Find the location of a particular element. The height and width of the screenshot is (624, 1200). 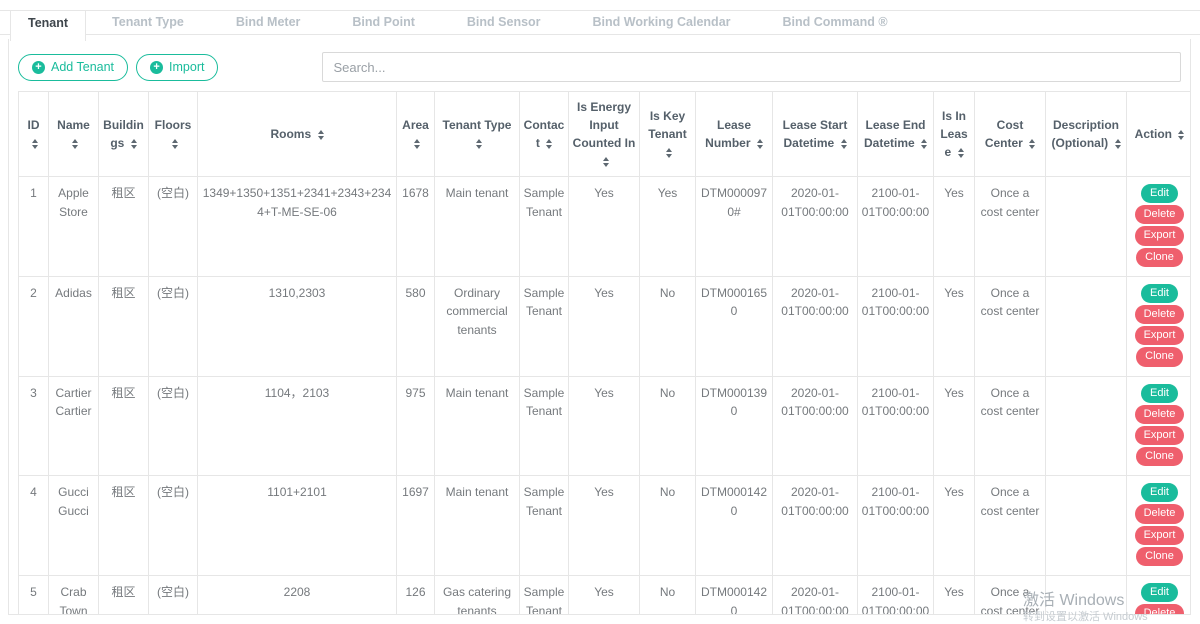

column-label: Is Energy Input Counted In is located at coordinates (604, 125).